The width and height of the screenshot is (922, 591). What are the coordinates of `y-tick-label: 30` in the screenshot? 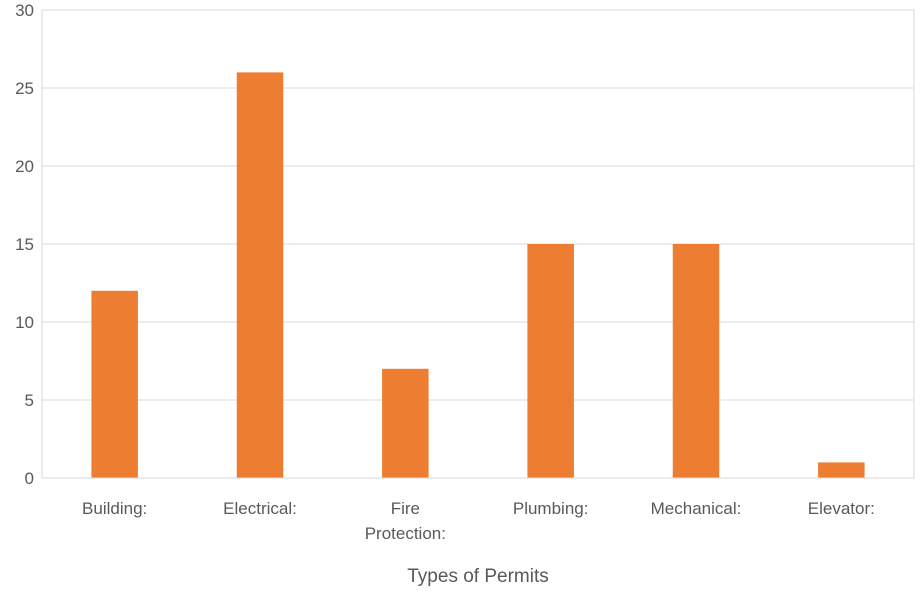 It's located at (24, 10).